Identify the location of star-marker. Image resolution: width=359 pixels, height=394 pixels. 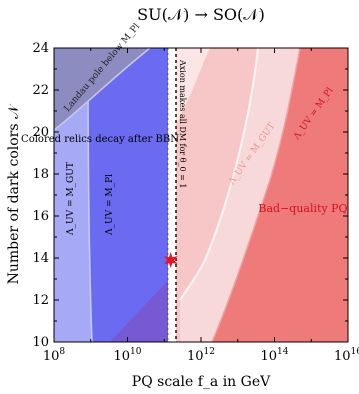
(170, 260).